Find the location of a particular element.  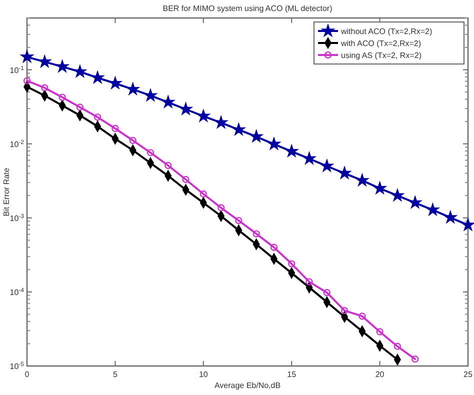

legend-label: without ACO (Tx=2,Rx=2) is located at coordinates (386, 31).